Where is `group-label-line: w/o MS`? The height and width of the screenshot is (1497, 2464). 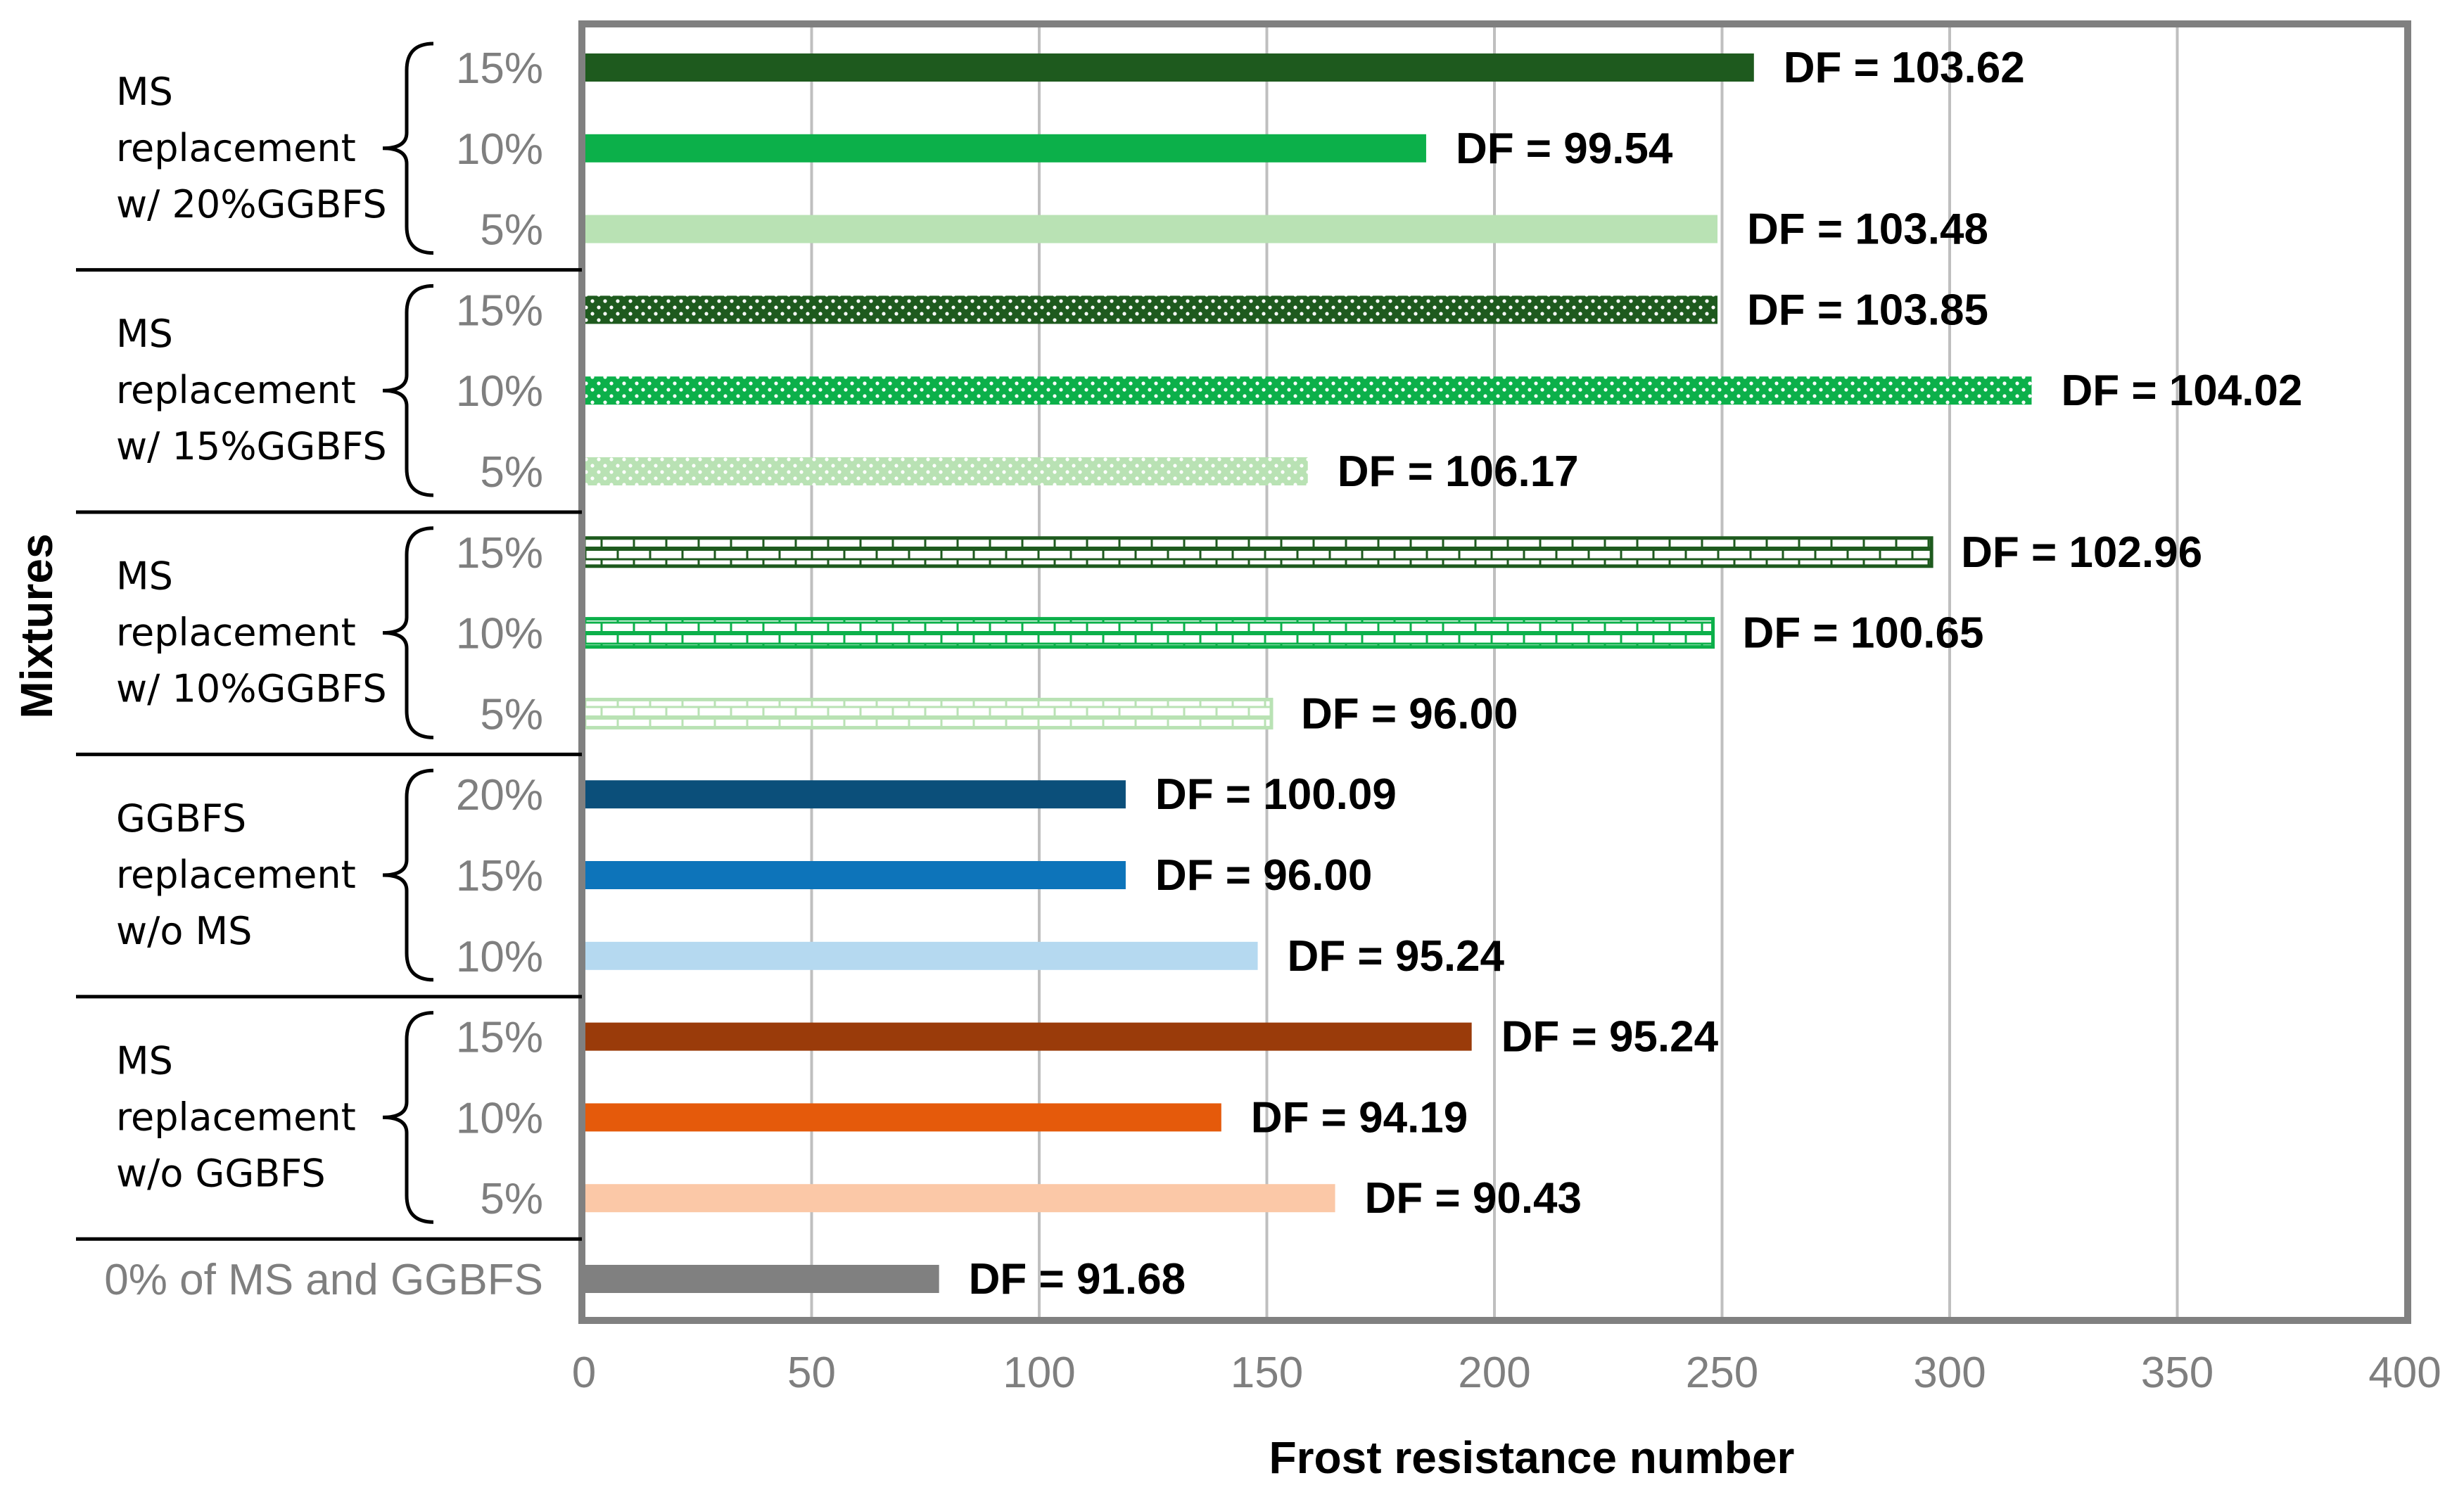
group-label-line: w/o MS is located at coordinates (184, 931).